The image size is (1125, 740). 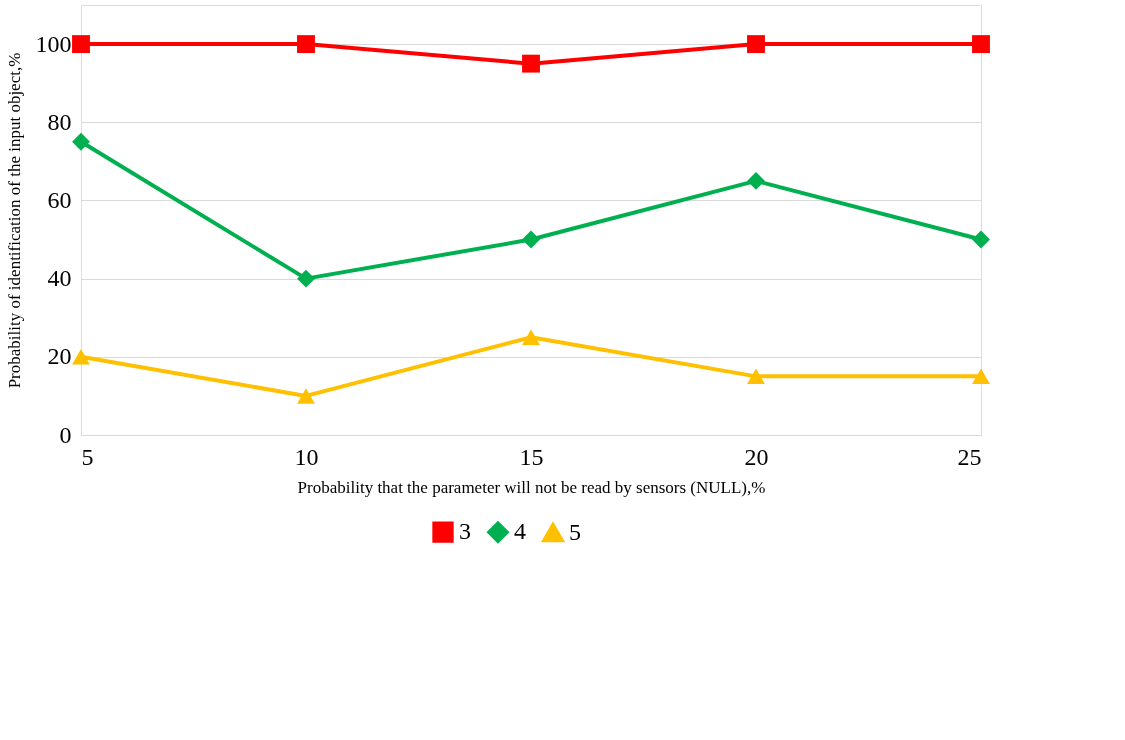 What do you see at coordinates (65, 434) in the screenshot?
I see `y-tick-label: 0` at bounding box center [65, 434].